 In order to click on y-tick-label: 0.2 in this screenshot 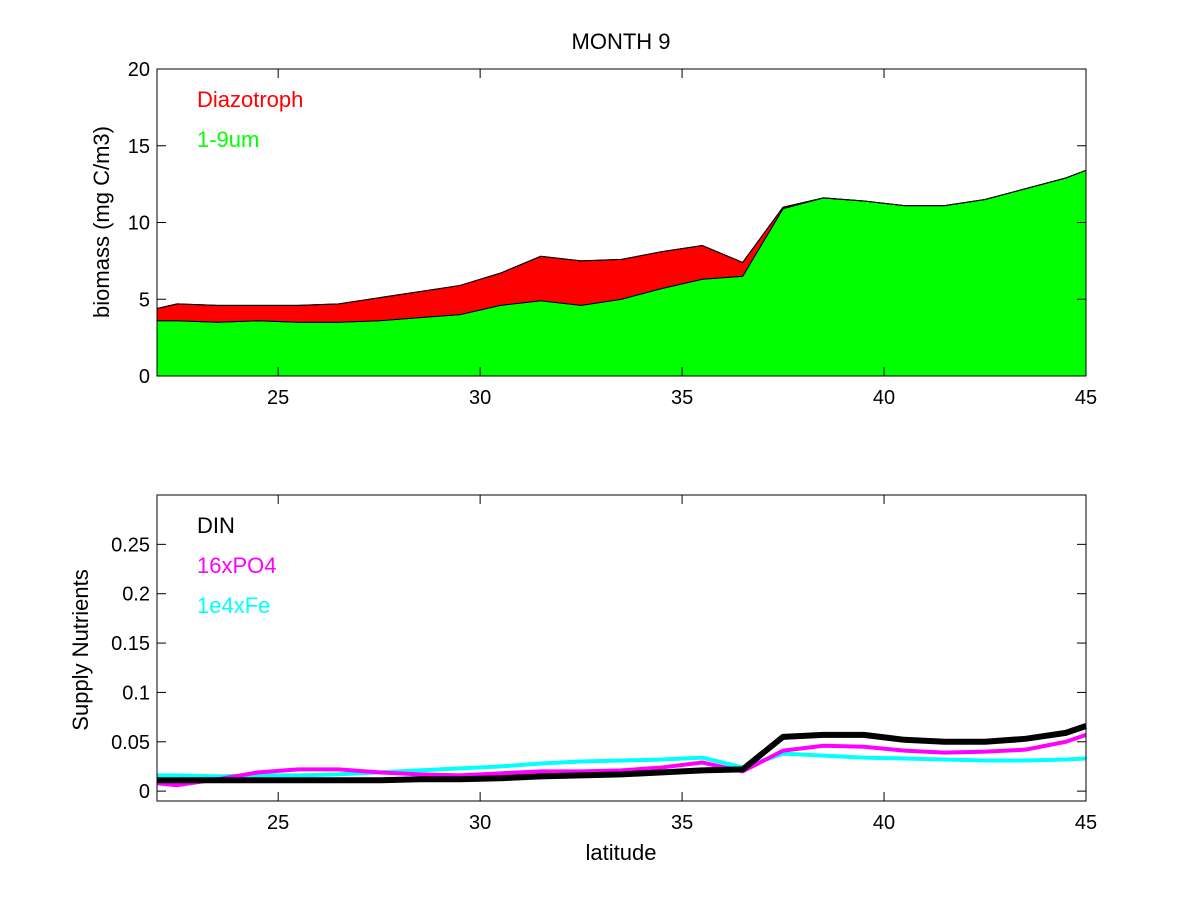, I will do `click(136, 595)`.